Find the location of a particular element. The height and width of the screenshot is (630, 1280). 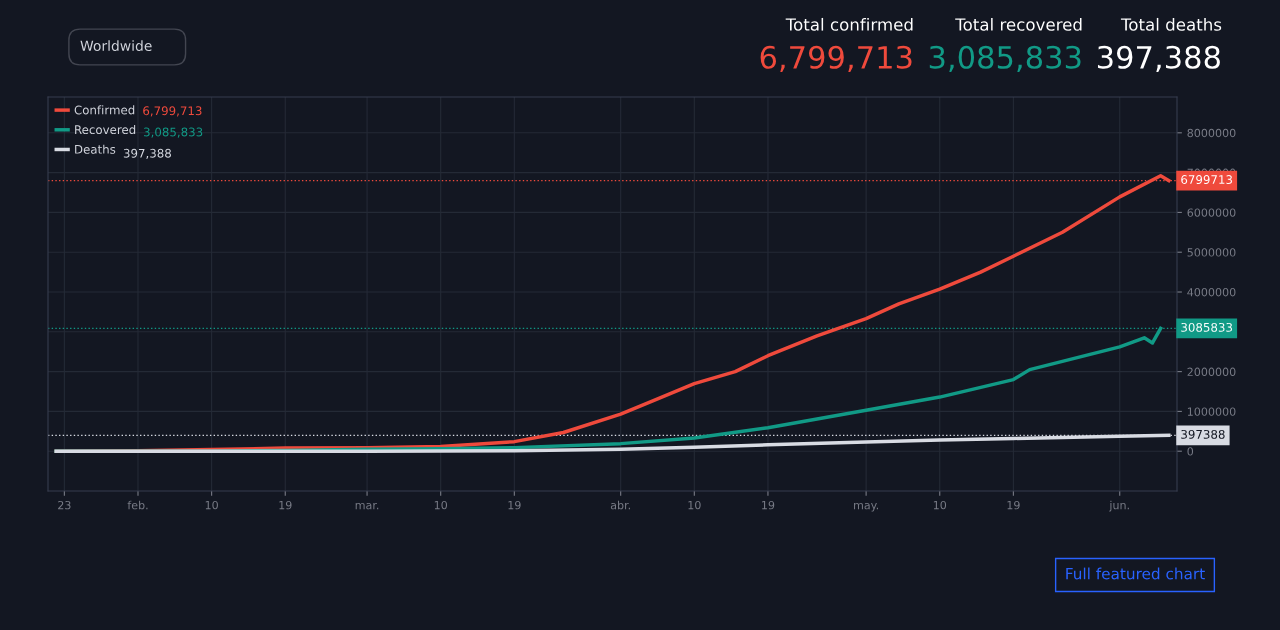

ref-line-label: 397388 is located at coordinates (1203, 434).